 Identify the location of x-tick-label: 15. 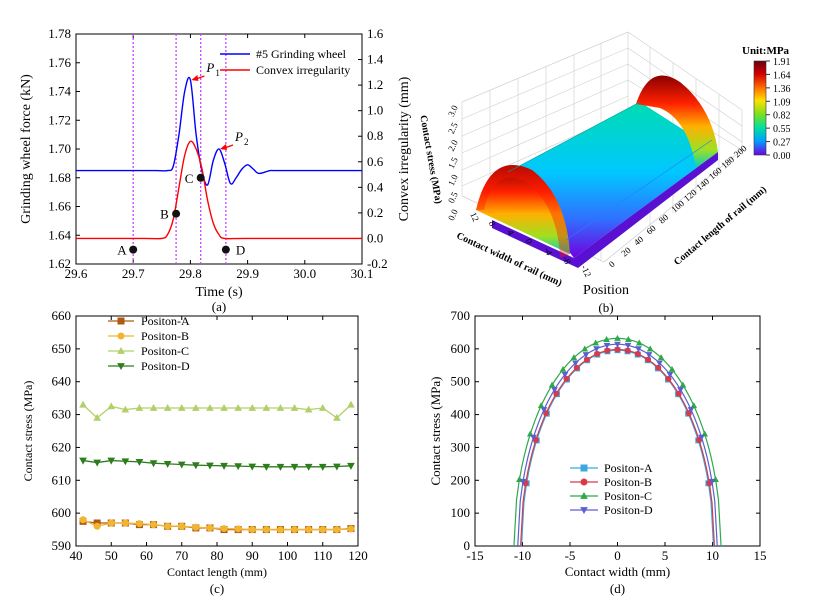
(760, 555).